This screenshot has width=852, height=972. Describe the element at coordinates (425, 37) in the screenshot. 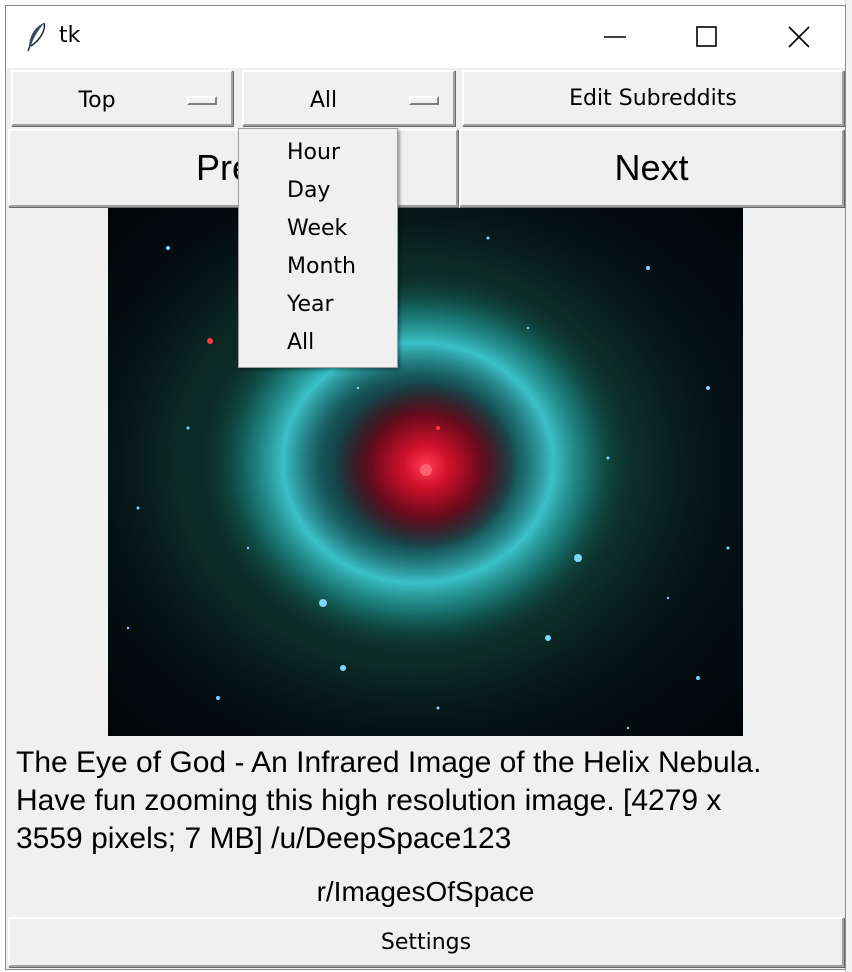

I see `title-bar: tk` at that location.